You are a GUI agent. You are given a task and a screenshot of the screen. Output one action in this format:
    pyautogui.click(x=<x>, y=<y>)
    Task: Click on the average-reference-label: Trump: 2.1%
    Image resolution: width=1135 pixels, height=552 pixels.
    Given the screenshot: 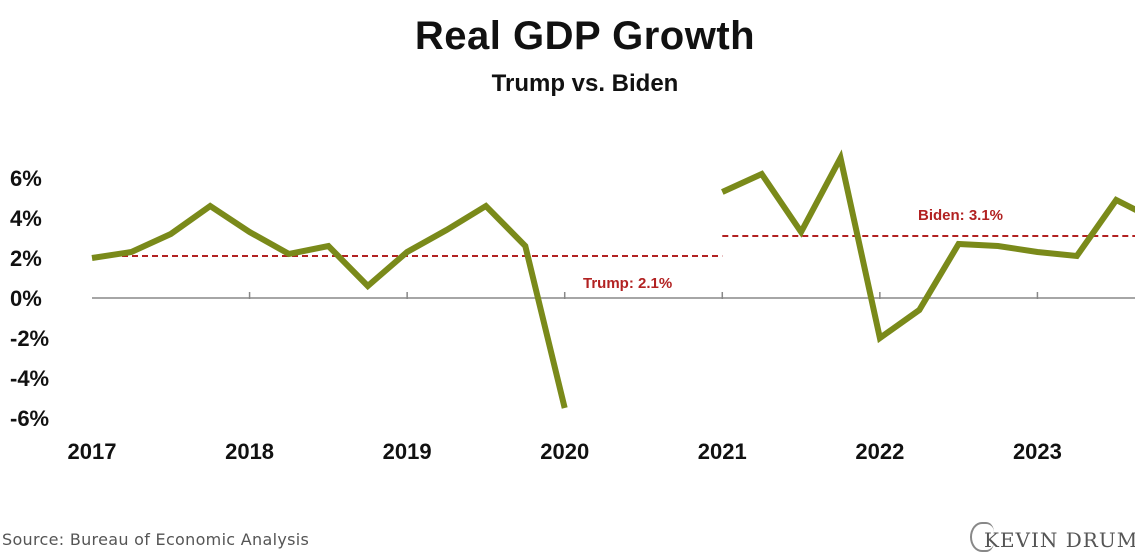 What is the action you would take?
    pyautogui.click(x=627, y=283)
    